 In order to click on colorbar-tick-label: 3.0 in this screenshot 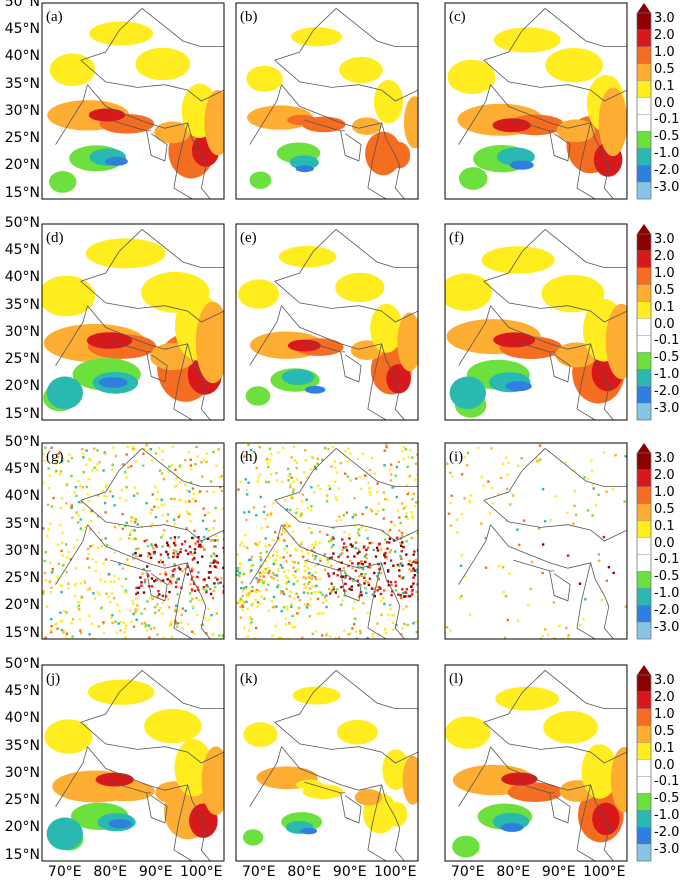, I will do `click(664, 458)`.